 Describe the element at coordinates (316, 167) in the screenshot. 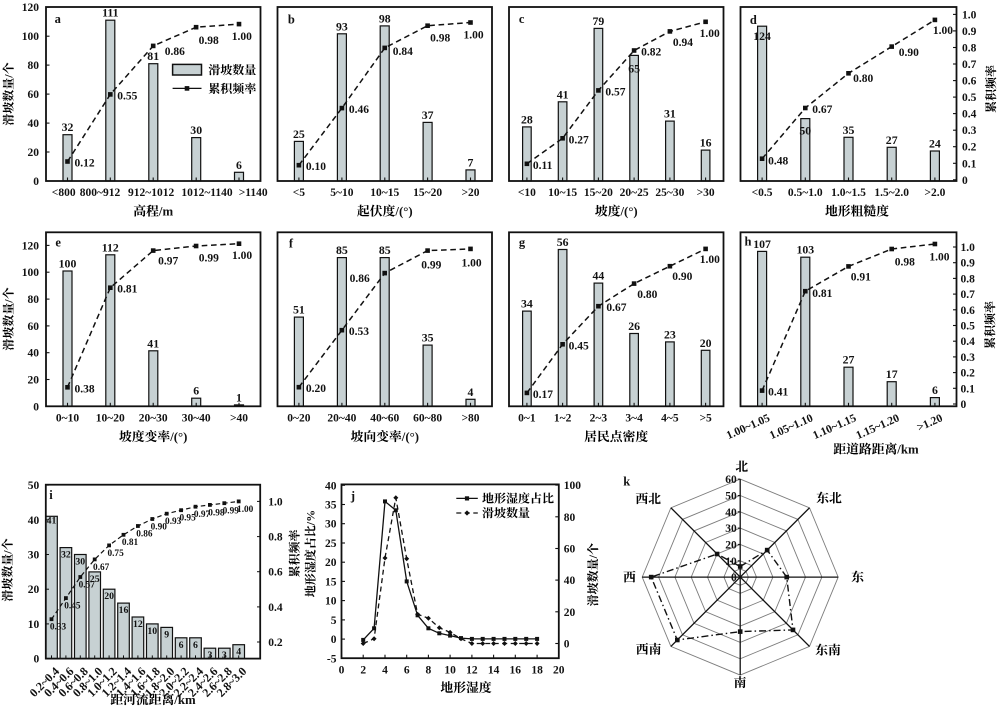

I see `svg-text: 0.10` at that location.